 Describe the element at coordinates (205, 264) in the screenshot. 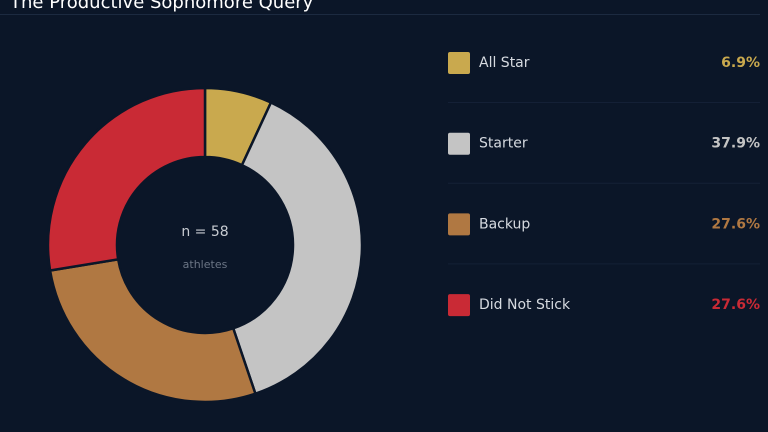

I see `center-sublabel: athletes` at that location.